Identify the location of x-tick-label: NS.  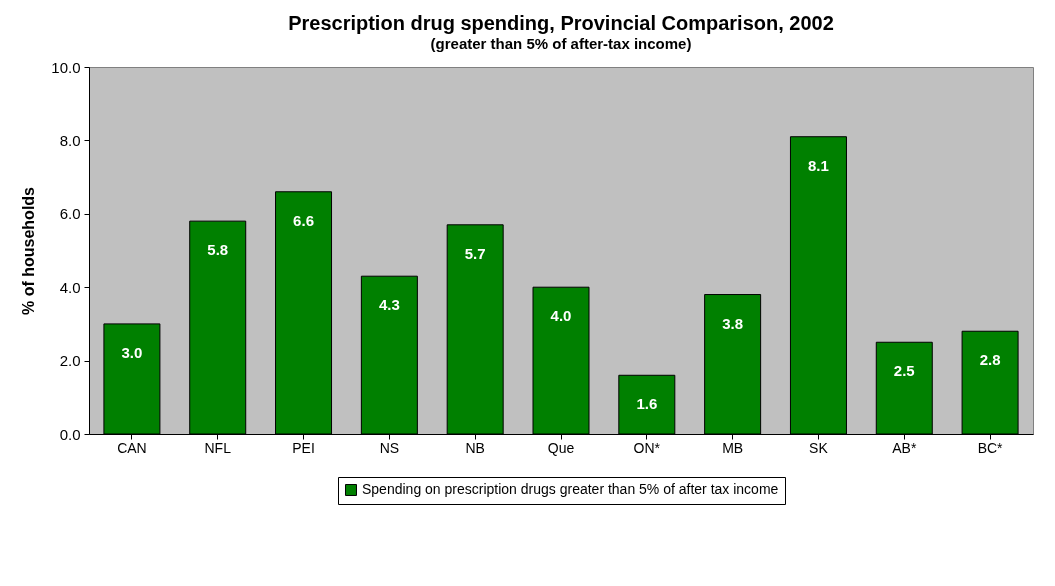
(389, 447).